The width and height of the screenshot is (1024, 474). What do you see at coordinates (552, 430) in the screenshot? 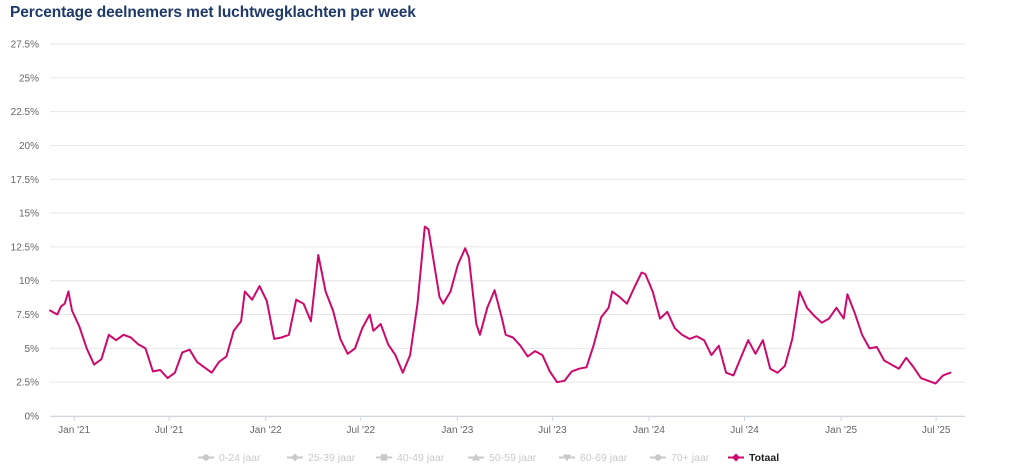
I see `x-tick-label: Jul '23` at bounding box center [552, 430].